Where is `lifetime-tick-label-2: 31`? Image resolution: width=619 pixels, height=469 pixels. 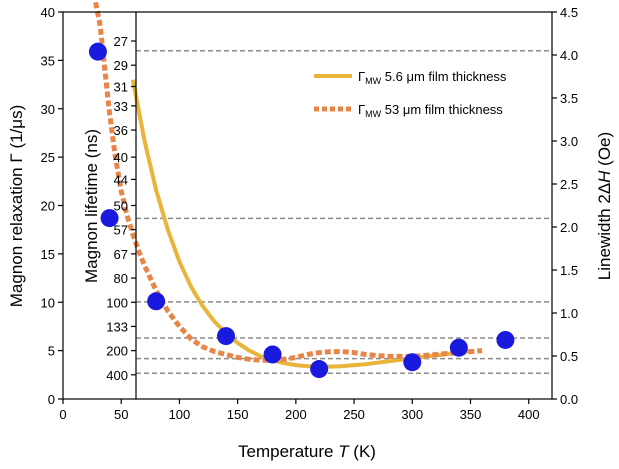 lifetime-tick-label-2: 31 is located at coordinates (121, 86).